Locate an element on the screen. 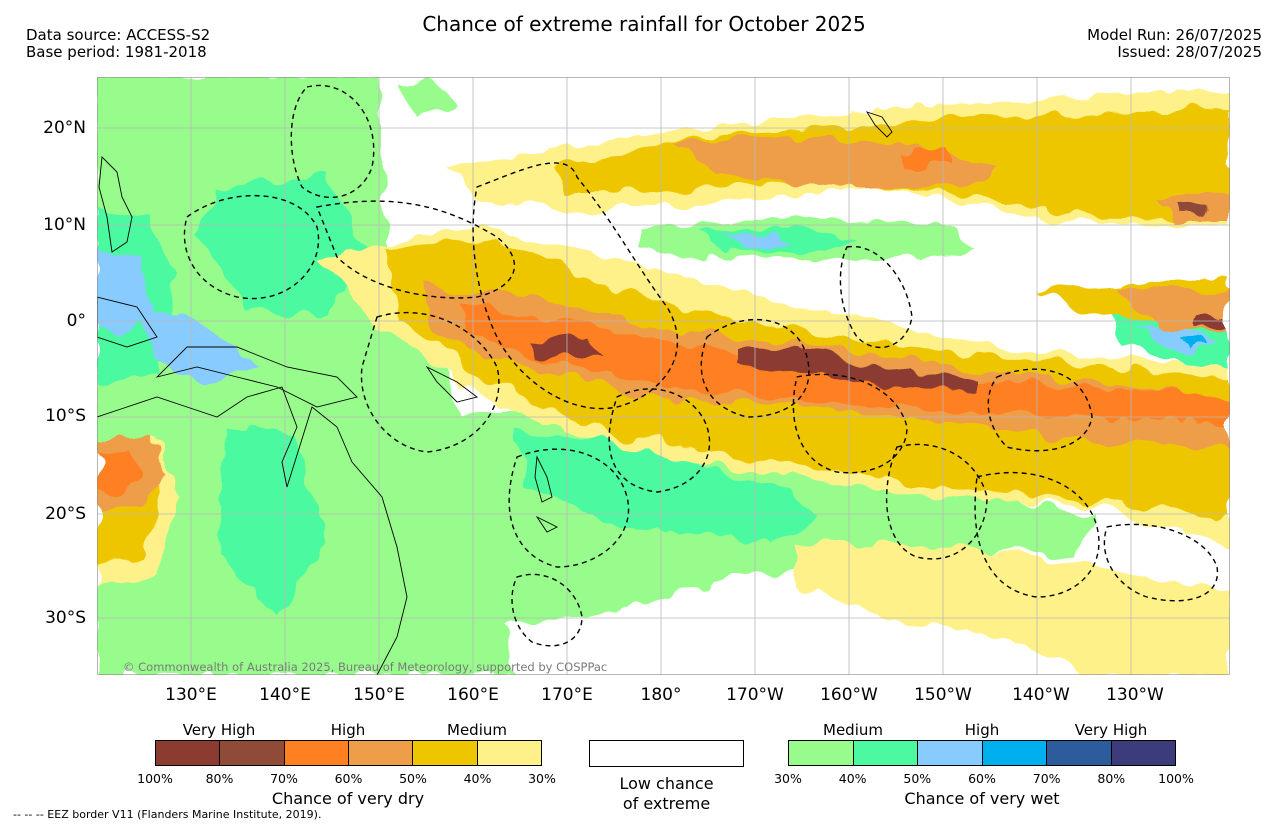 Image resolution: width=1288 pixels, height=827 pixels. dry-tick: 100% is located at coordinates (155, 778).